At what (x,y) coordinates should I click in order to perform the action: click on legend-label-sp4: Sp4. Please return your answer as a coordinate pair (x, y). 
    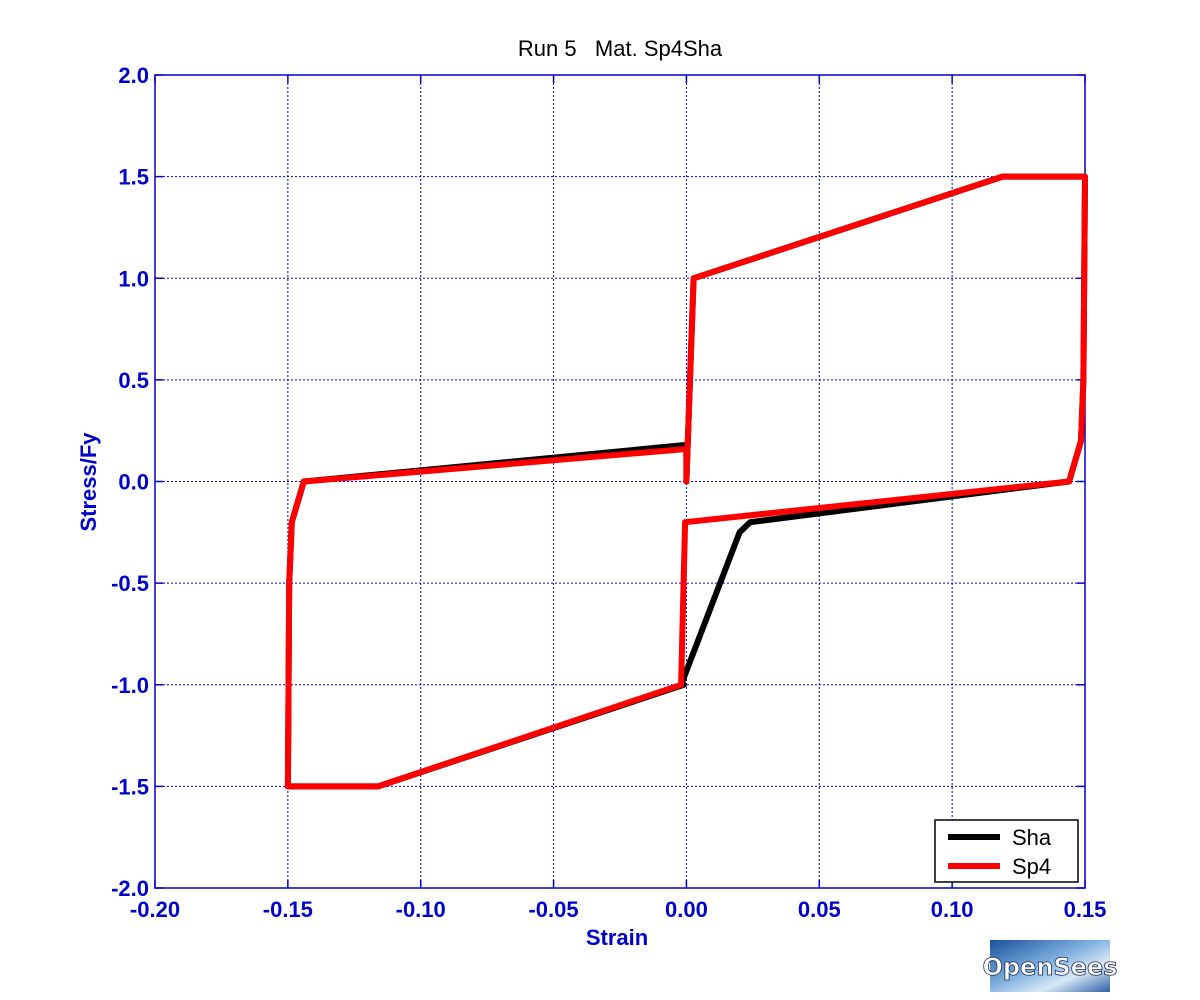
    Looking at the image, I should click on (1031, 866).